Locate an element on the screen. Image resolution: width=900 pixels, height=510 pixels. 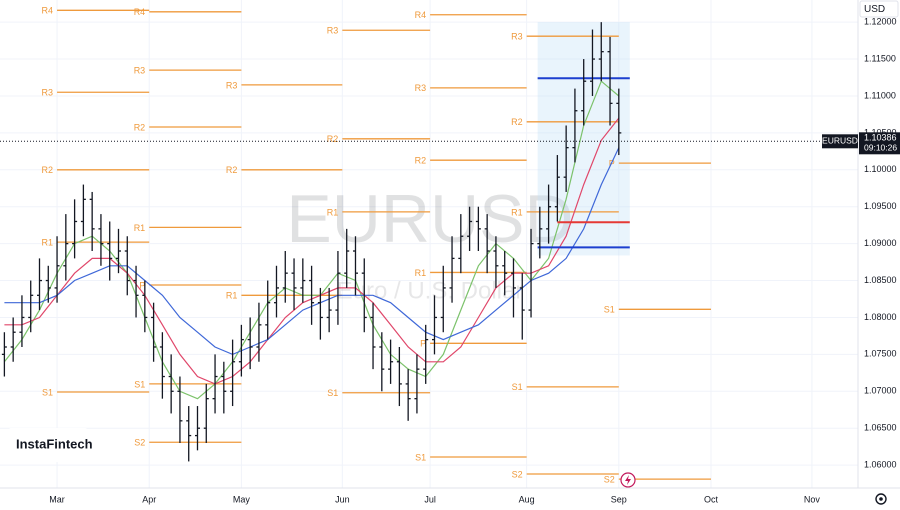
y-tick-label: 1.07500 is located at coordinates (880, 354).